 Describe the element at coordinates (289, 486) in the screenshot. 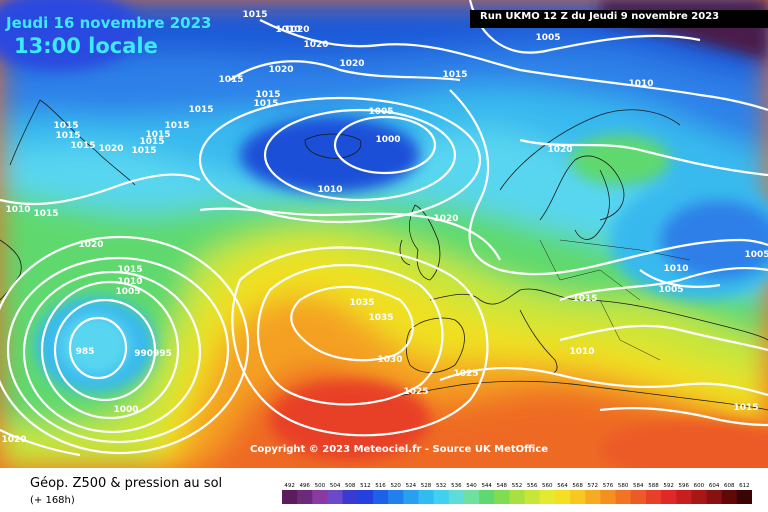

I see `scale-label: 492` at that location.